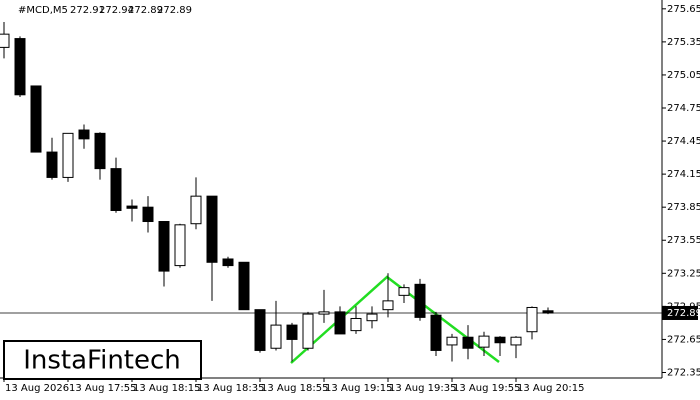 Image resolution: width=700 pixels, height=400 pixels. What do you see at coordinates (358, 388) in the screenshot?
I see `x-tick-label: 13 Aug 19:15` at bounding box center [358, 388].